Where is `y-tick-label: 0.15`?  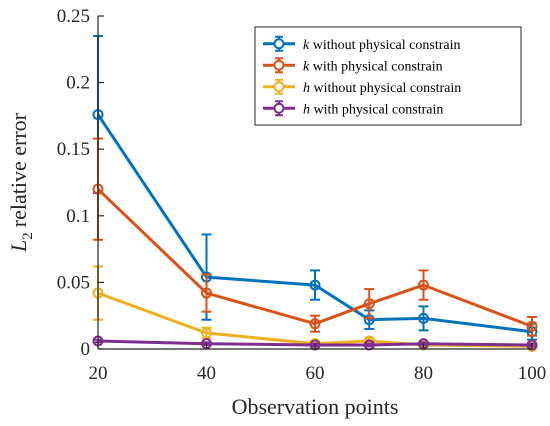 y-tick-label: 0.15 is located at coordinates (73, 149).